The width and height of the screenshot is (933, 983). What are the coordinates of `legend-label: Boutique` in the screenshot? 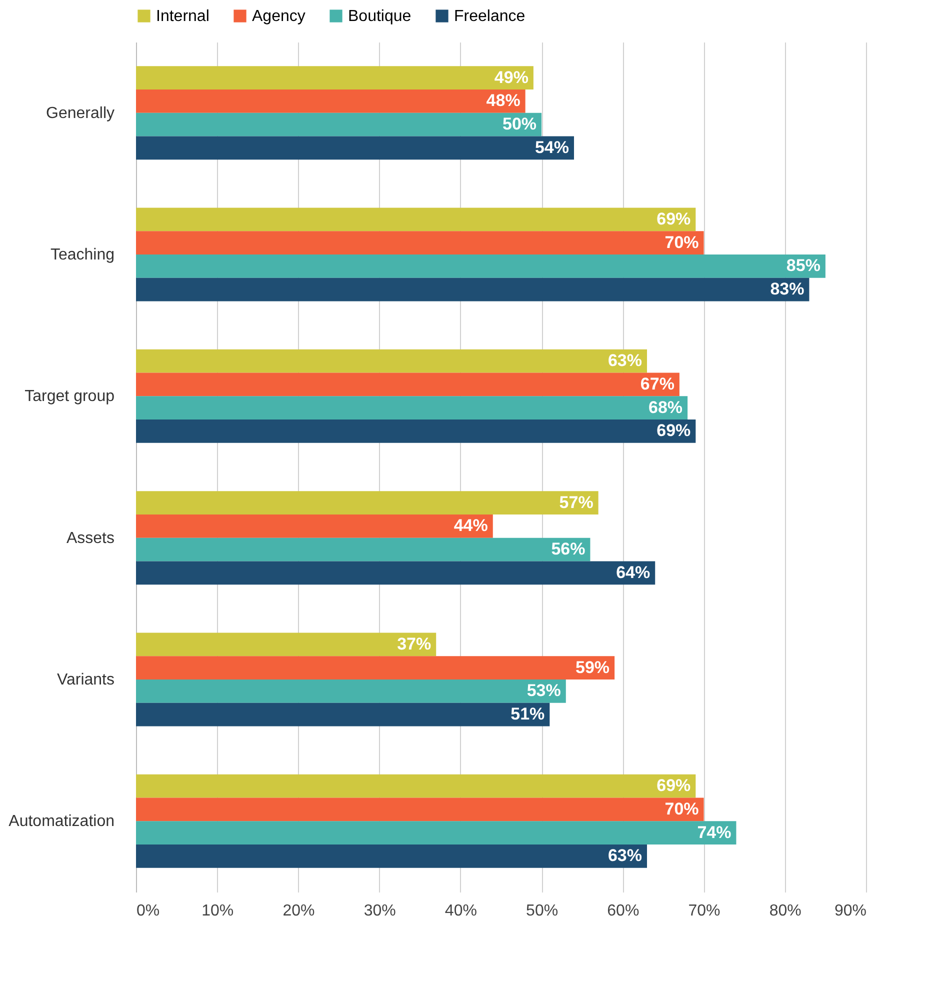 It's located at (380, 16).